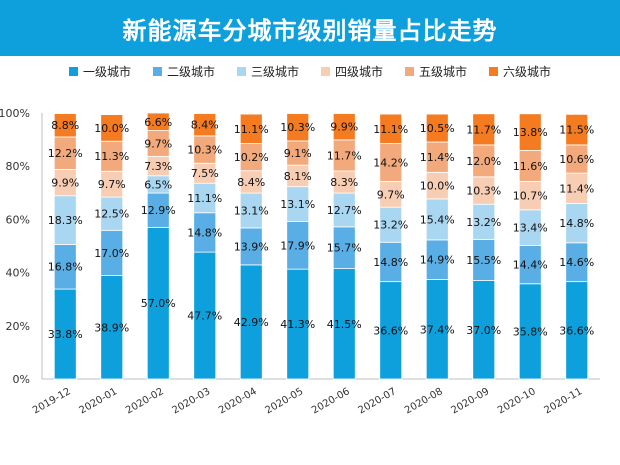  What do you see at coordinates (158, 303) in the screenshot?
I see `data-label: 57.0%` at bounding box center [158, 303].